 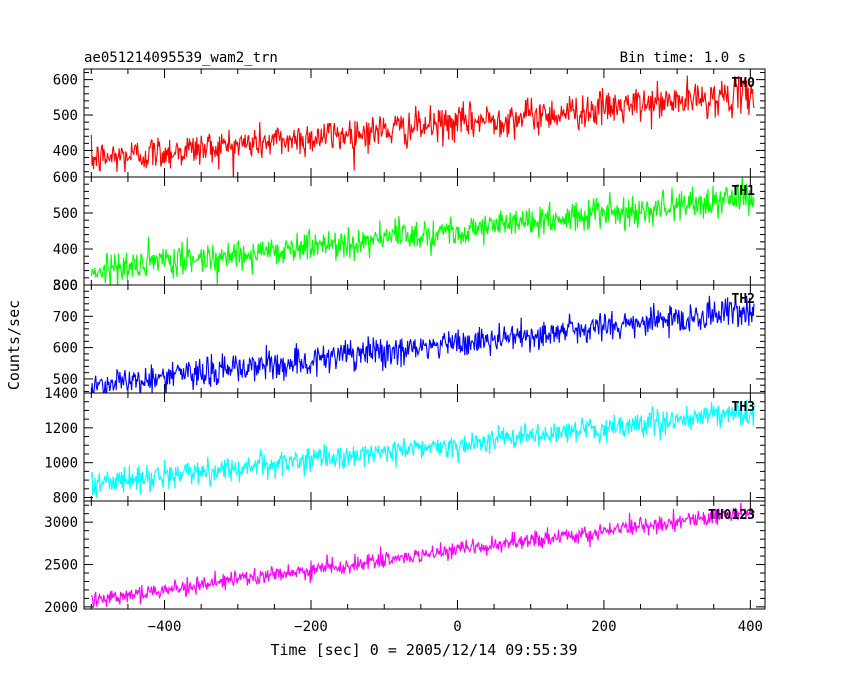 What do you see at coordinates (14, 345) in the screenshot?
I see `y-axis-label: Counts/sec` at bounding box center [14, 345].